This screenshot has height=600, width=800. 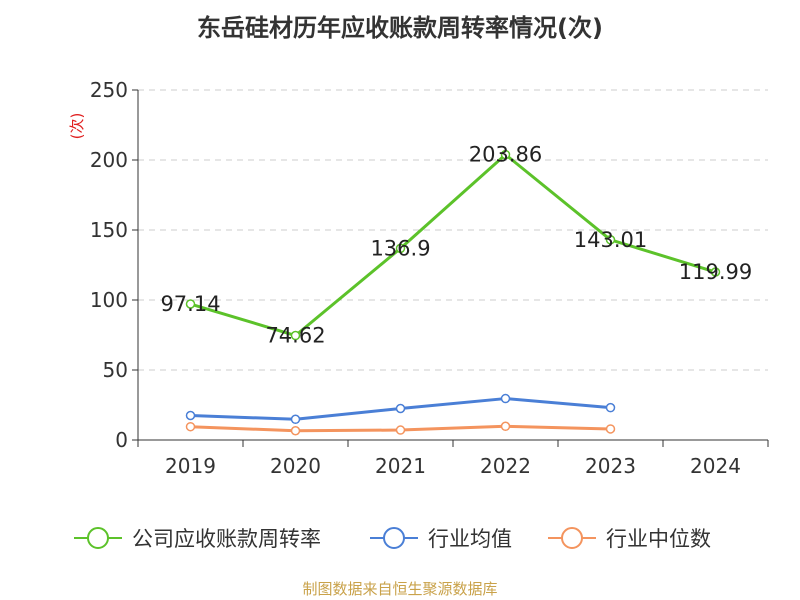 What do you see at coordinates (715, 466) in the screenshot?
I see `x-tick-label: 2024` at bounding box center [715, 466].